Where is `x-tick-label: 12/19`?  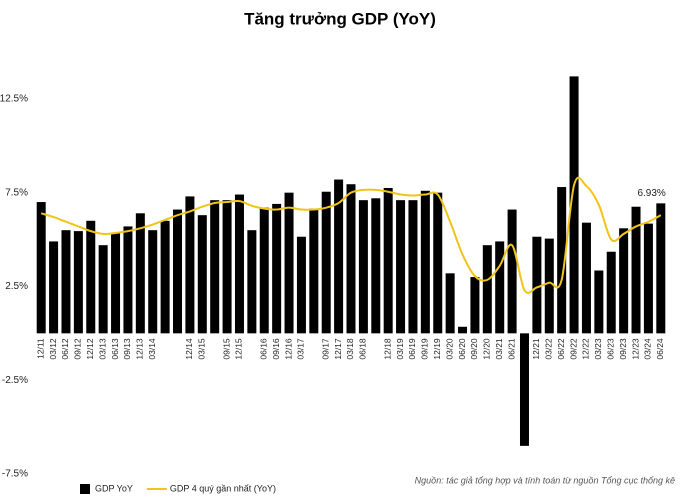
x-tick-label: 12/19 is located at coordinates (437, 349).